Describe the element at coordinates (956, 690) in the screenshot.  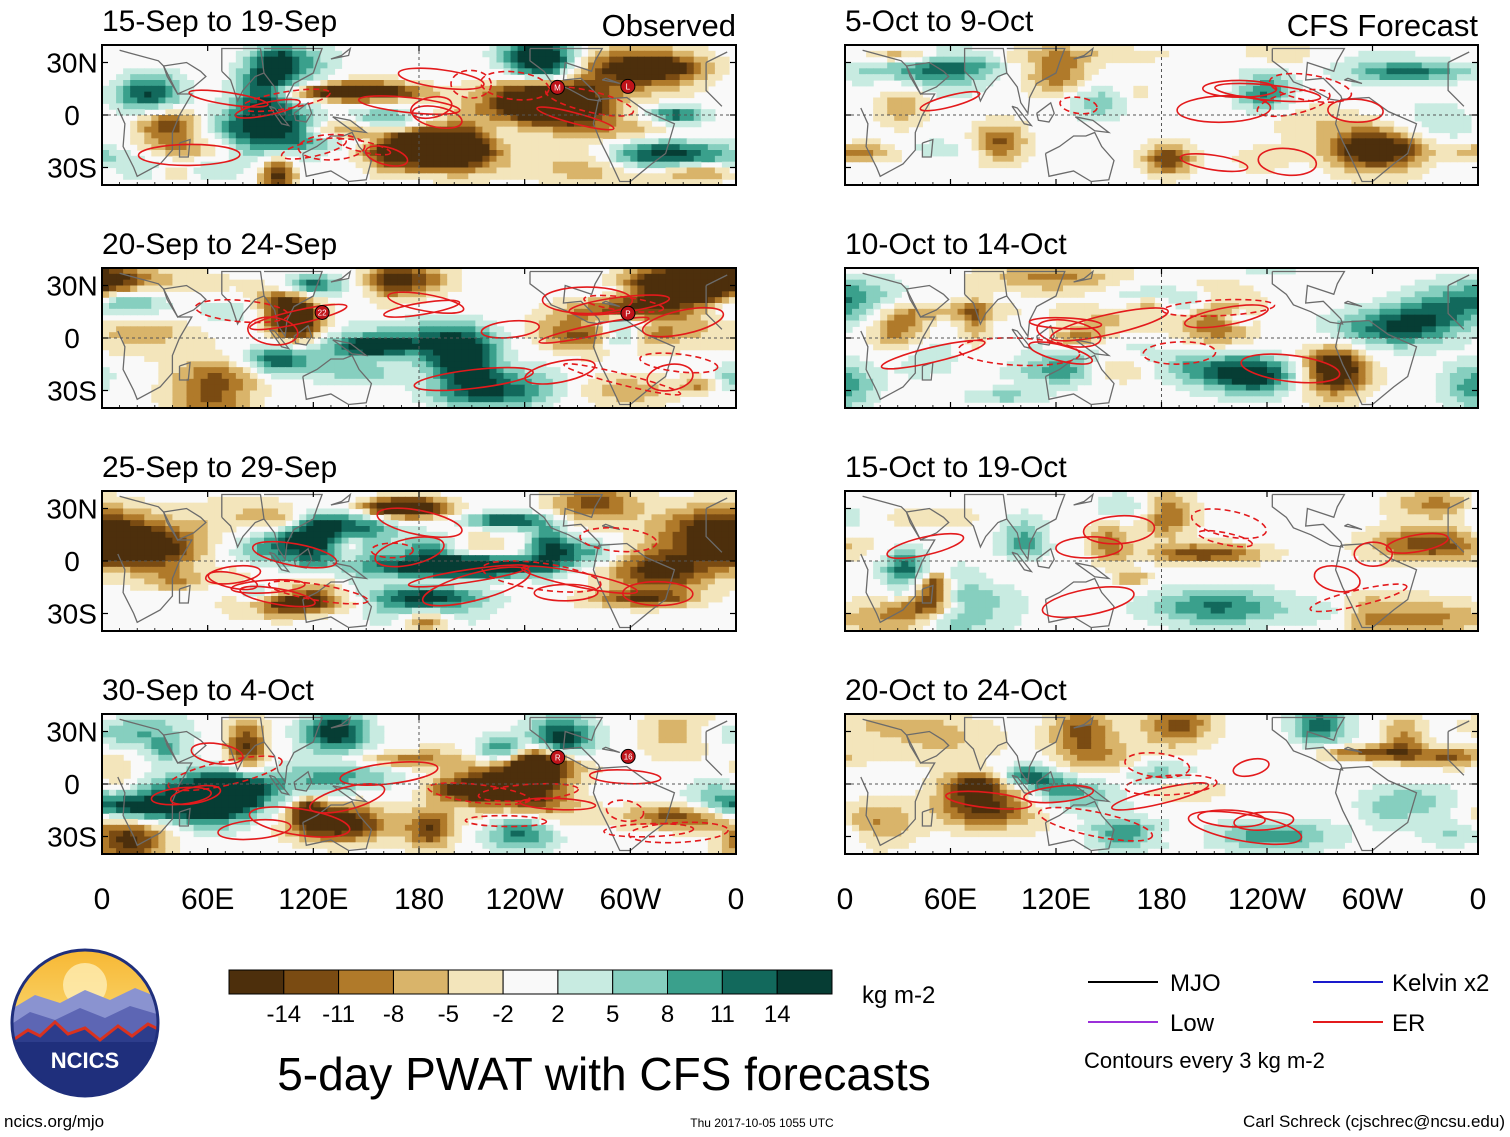
I see `panel-title: 20-Oct to 24-Oct` at that location.